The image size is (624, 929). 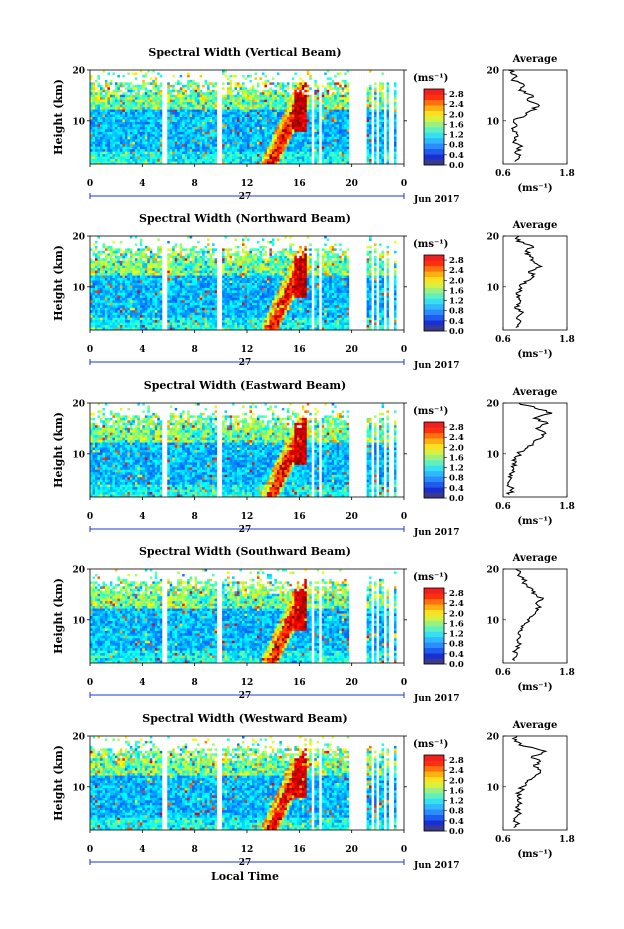 I want to click on panel-title: Spectral Width (Eastward Beam), so click(x=245, y=385).